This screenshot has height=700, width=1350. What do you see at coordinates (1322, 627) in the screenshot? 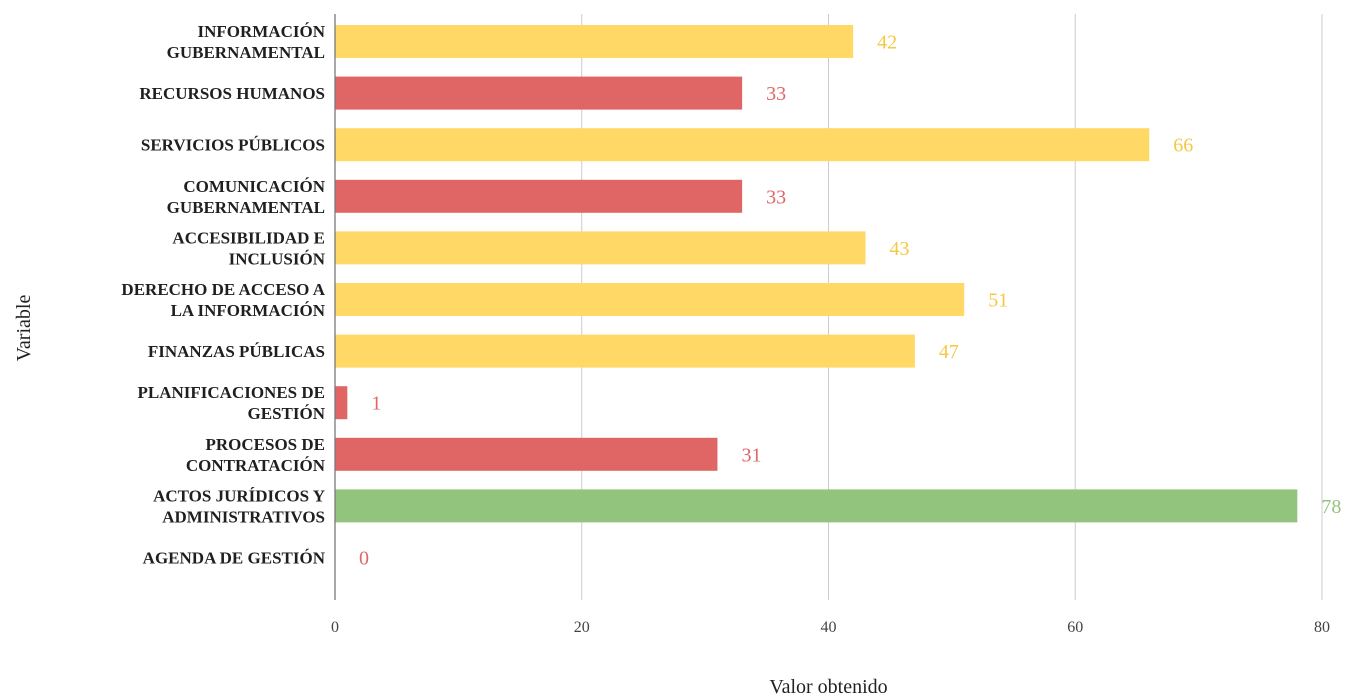
I see `x-tick-label-80: 80` at bounding box center [1322, 627].